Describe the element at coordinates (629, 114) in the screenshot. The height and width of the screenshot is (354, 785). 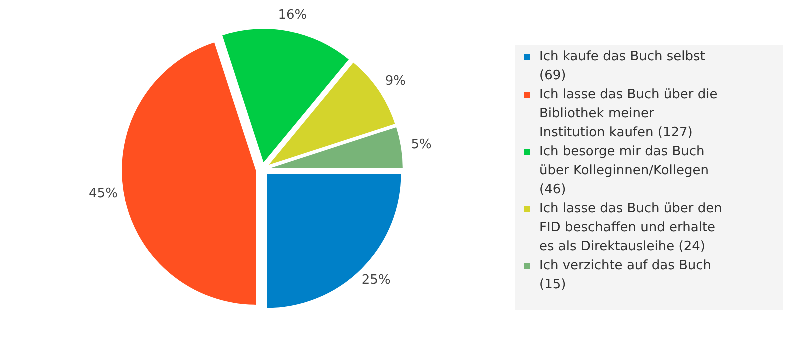
I see `legend-label: Ich lasse das Buch über die Bibliothek meiner Institution kaufen (127)` at that location.